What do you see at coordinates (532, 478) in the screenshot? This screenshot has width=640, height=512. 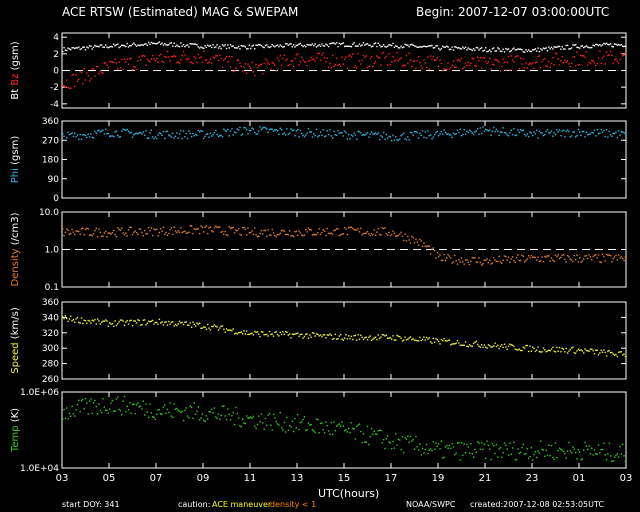 I see `x-tick-label-10: 23` at bounding box center [532, 478].